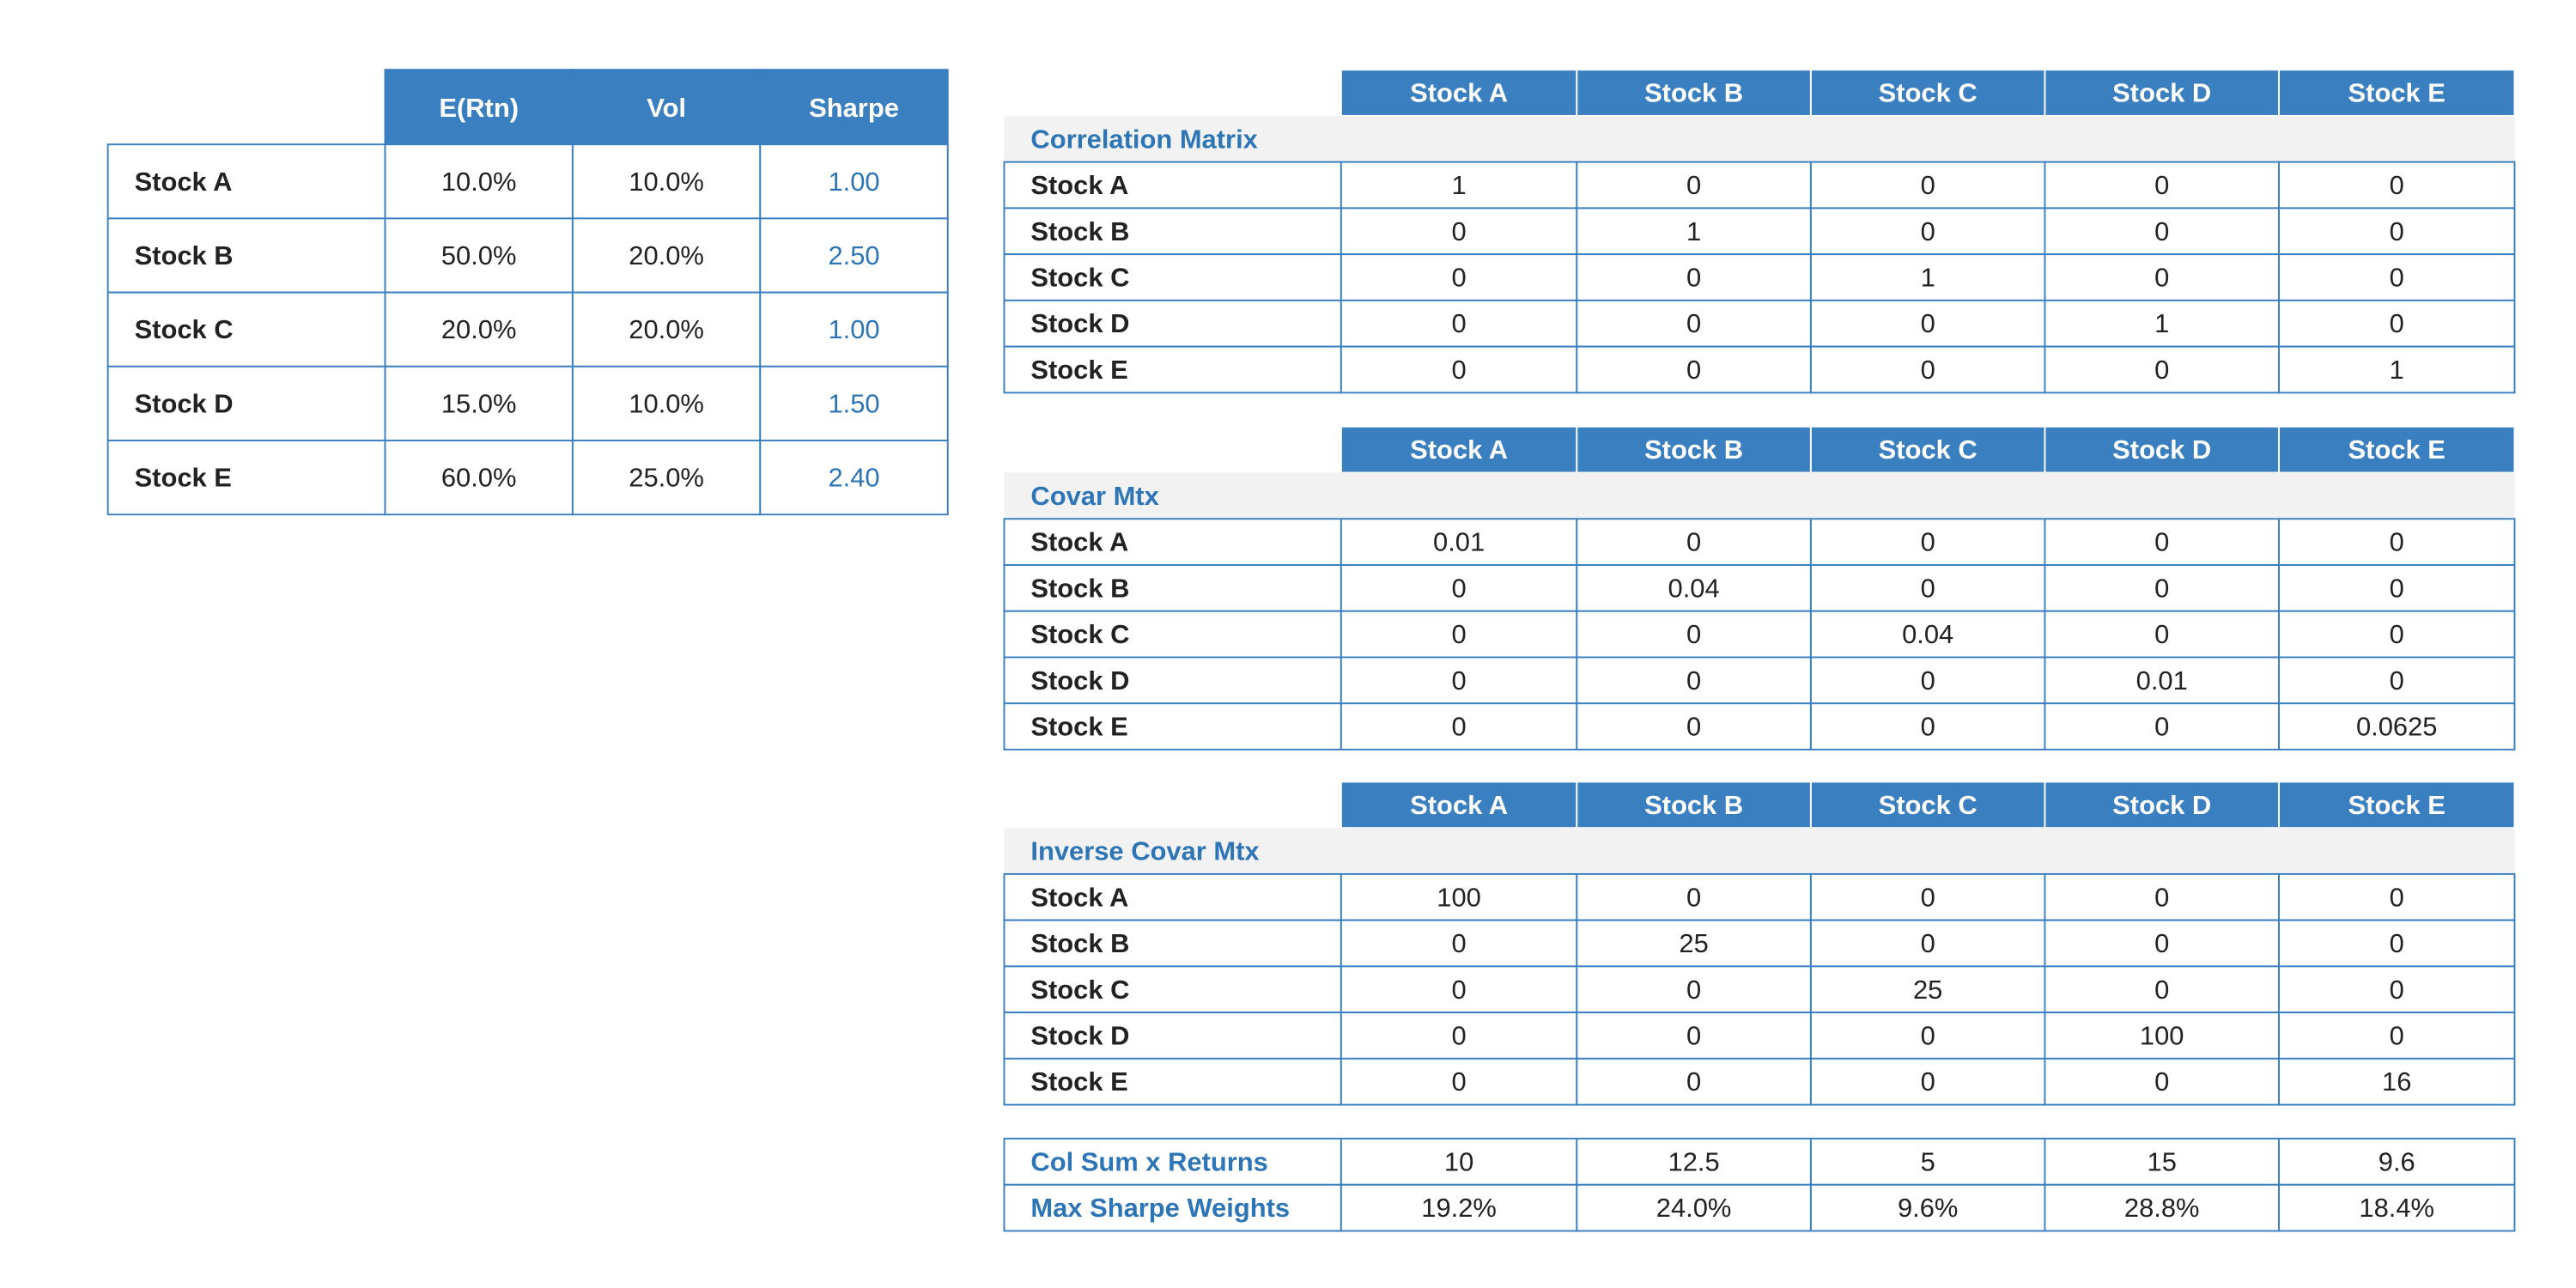  I want to click on cell-value: 1, so click(1459, 185).